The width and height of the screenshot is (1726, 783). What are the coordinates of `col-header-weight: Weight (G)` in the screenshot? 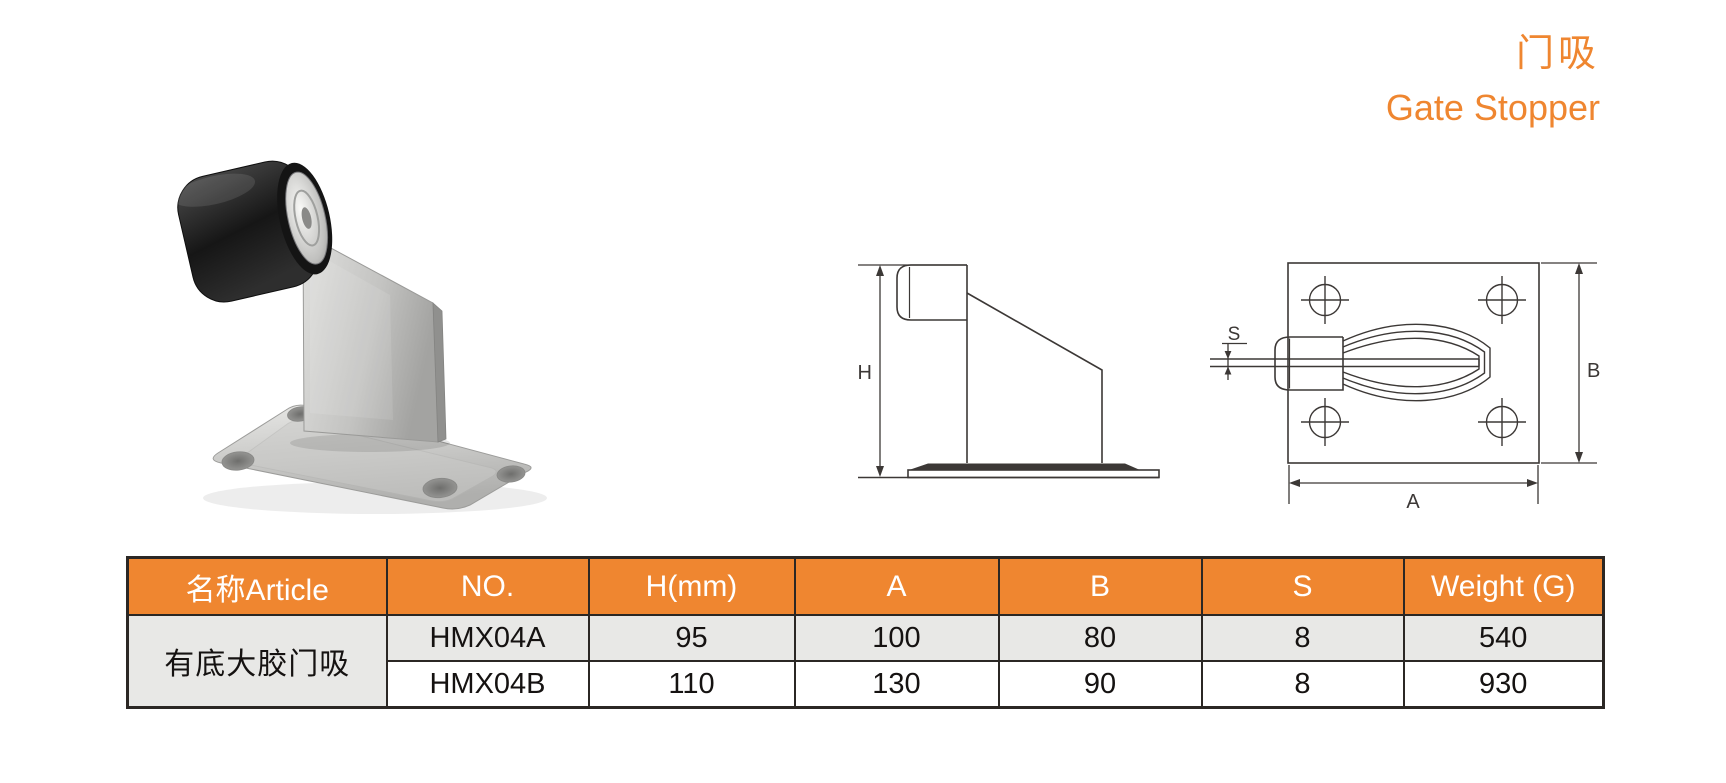 It's located at (1503, 586).